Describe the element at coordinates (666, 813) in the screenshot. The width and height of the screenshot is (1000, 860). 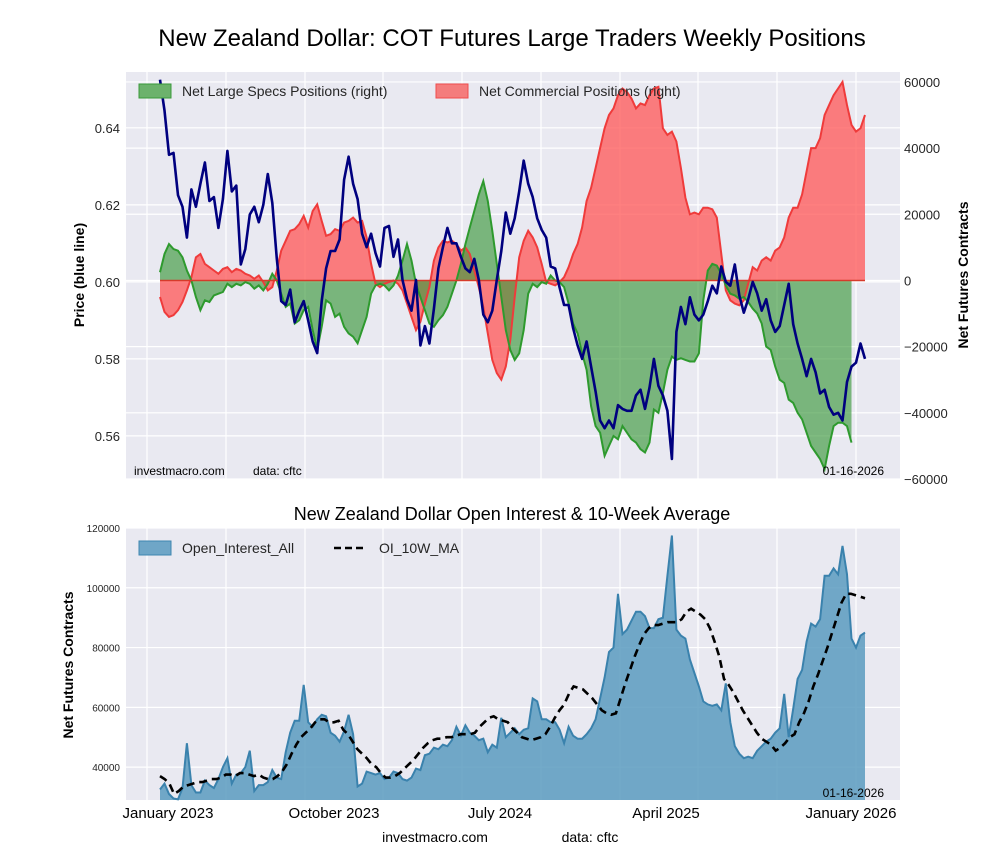
I see `bottom-x-tick-label: April 2025` at that location.